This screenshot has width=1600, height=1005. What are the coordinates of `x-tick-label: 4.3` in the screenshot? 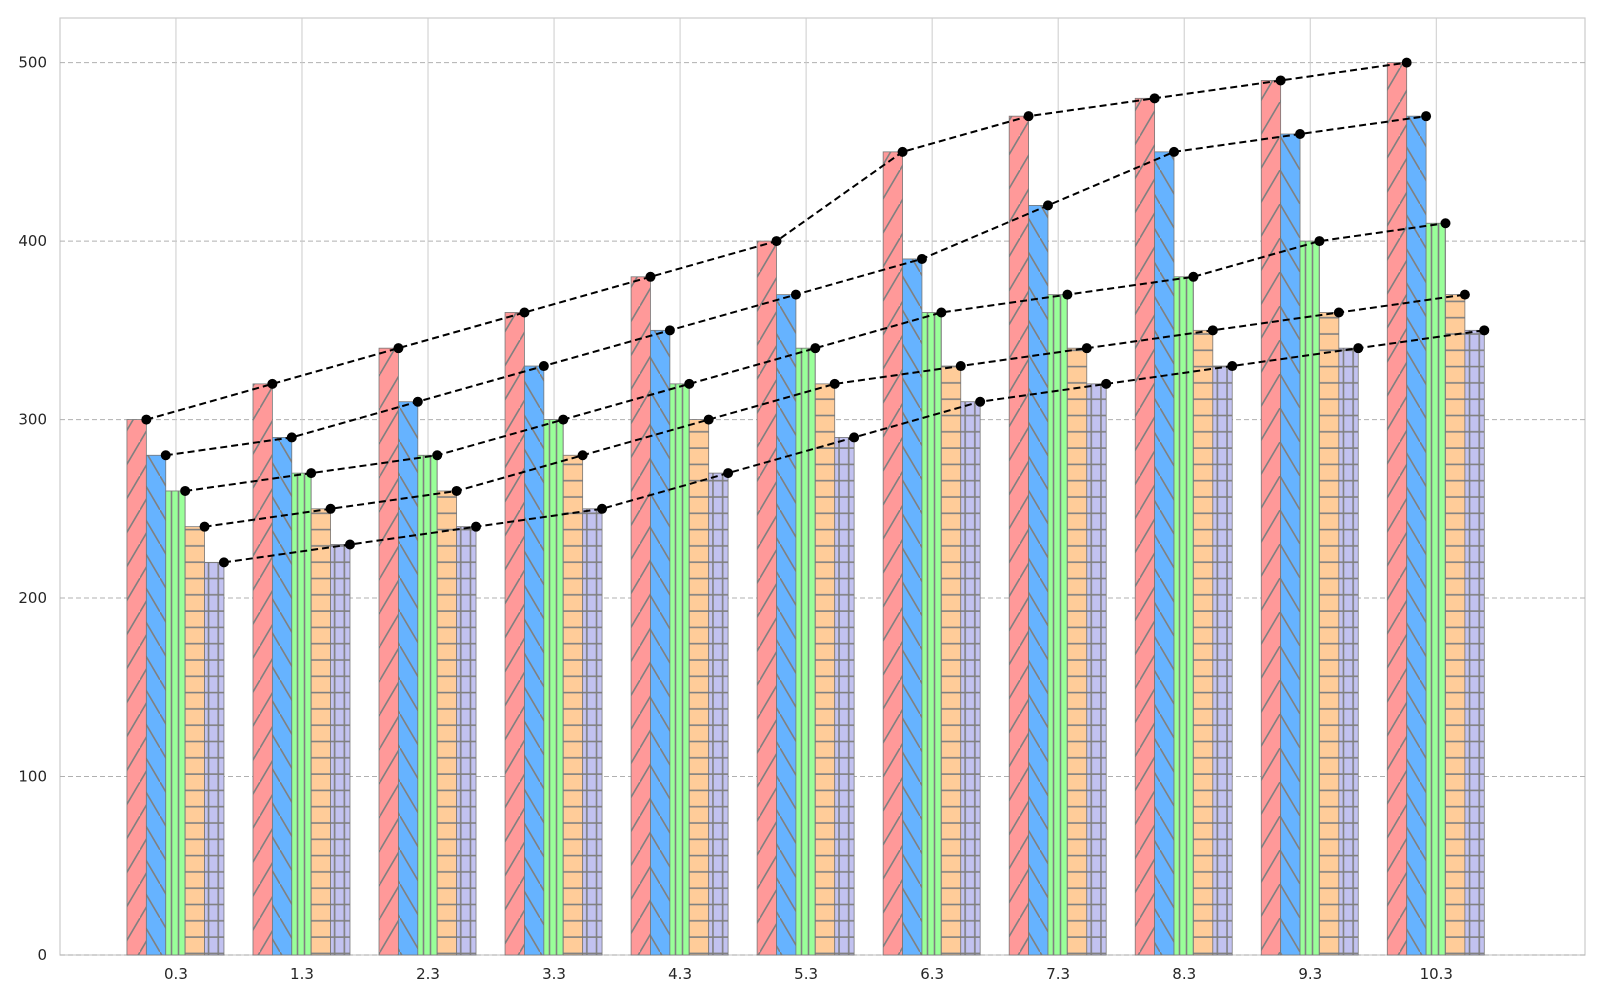 It's located at (680, 974).